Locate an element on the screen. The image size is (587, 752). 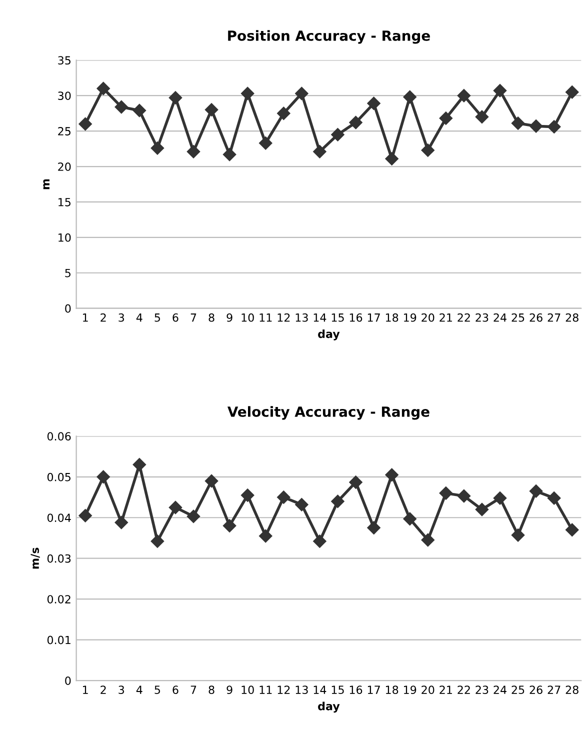
chart-title: Position Accuracy - Range is located at coordinates (329, 37).